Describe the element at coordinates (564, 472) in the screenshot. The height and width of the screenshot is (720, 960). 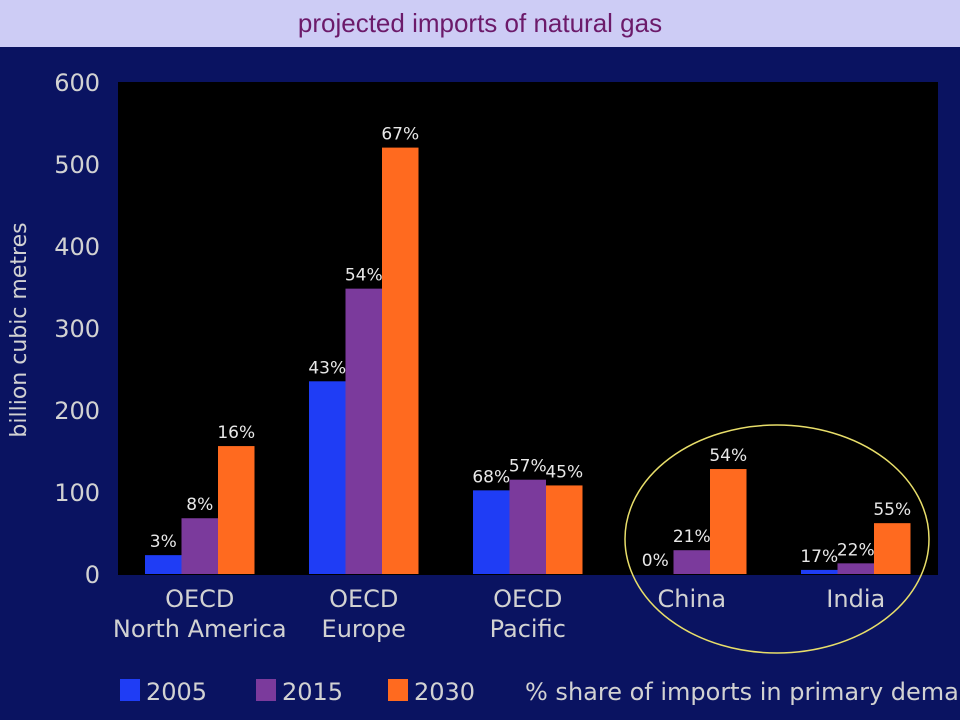
I see `bar-data-label: 45%` at that location.